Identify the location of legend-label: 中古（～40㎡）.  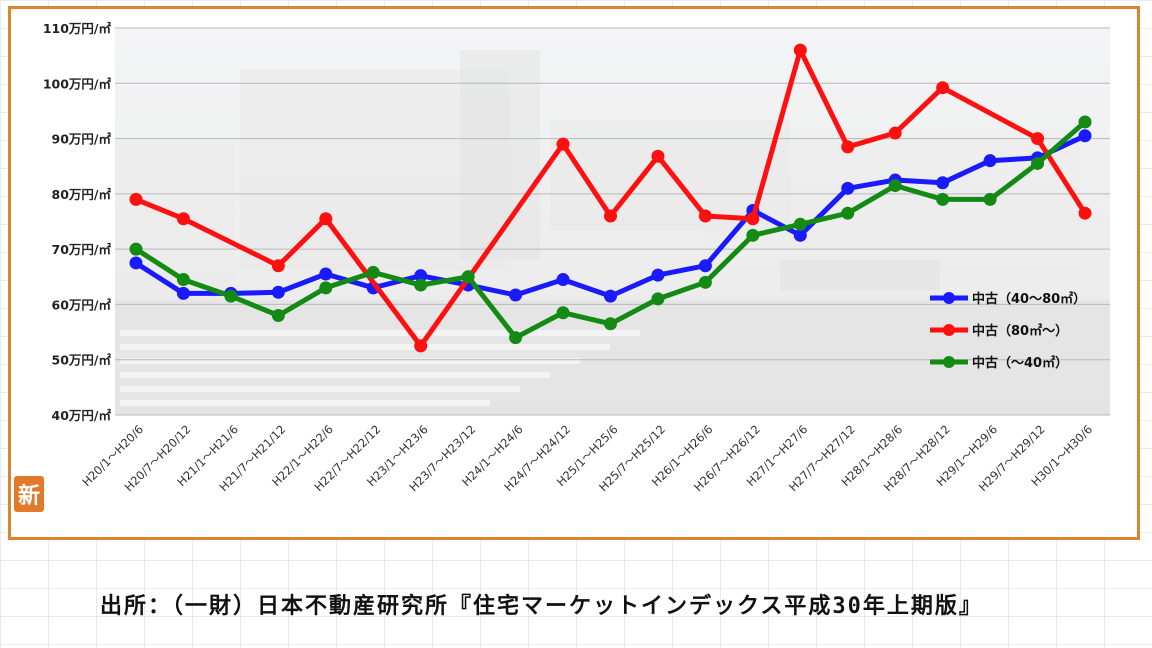
(1020, 363).